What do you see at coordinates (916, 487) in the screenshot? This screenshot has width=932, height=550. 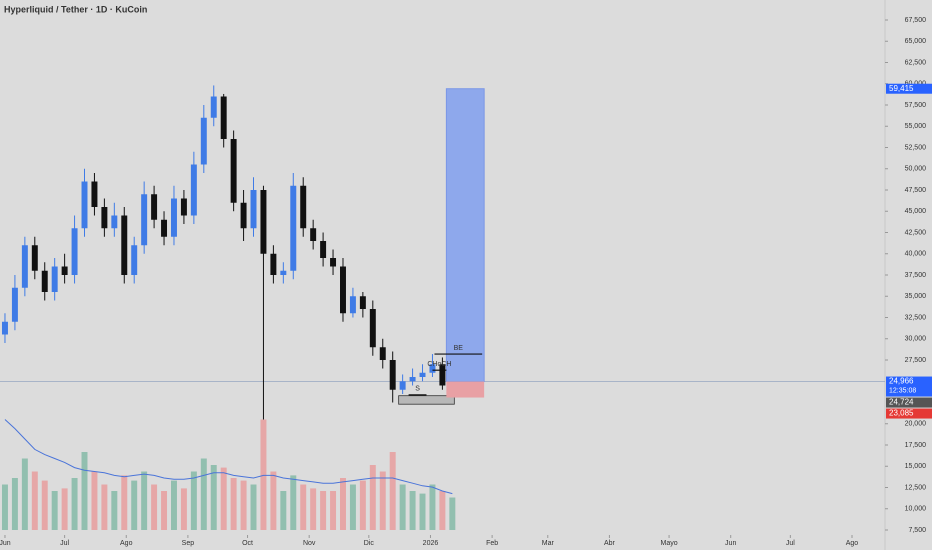 I see `y-tick-label: 12,500` at bounding box center [916, 487].